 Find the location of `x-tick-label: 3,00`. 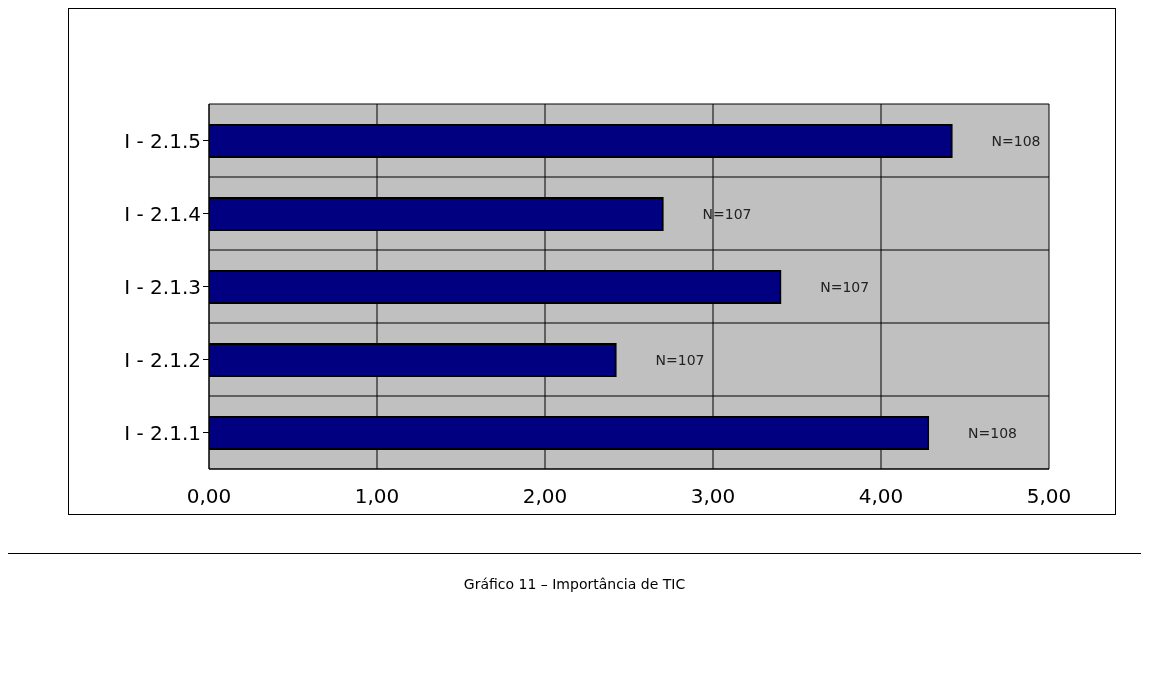

x-tick-label: 3,00 is located at coordinates (713, 496).